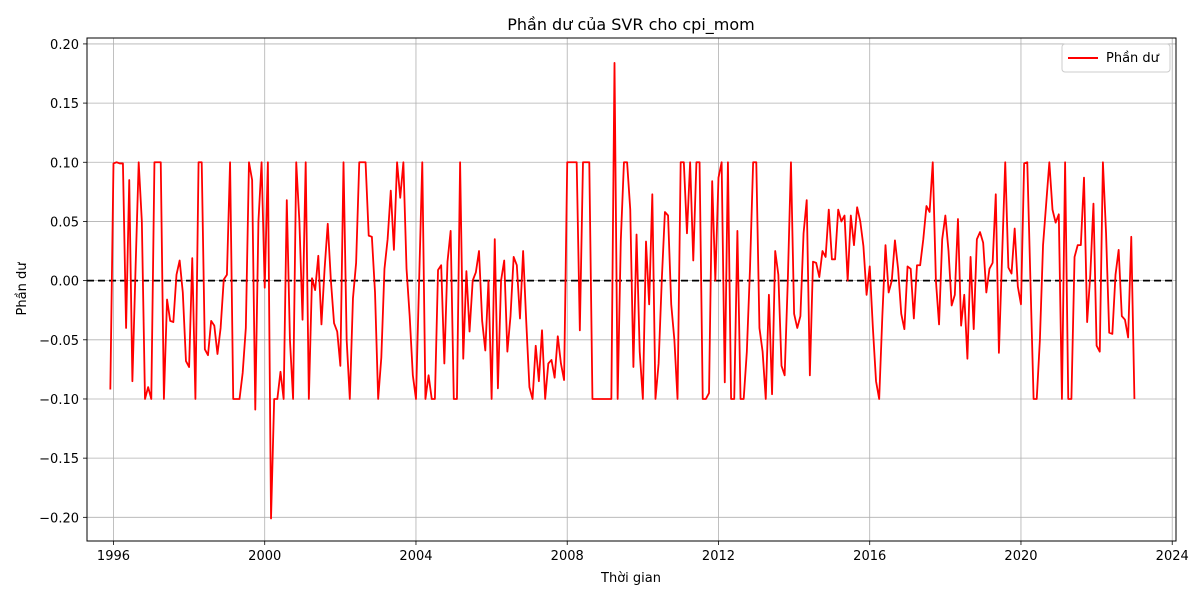 This screenshot has height=600, width=1200. Describe the element at coordinates (1133, 58) in the screenshot. I see `legend-label: Phần dư` at that location.